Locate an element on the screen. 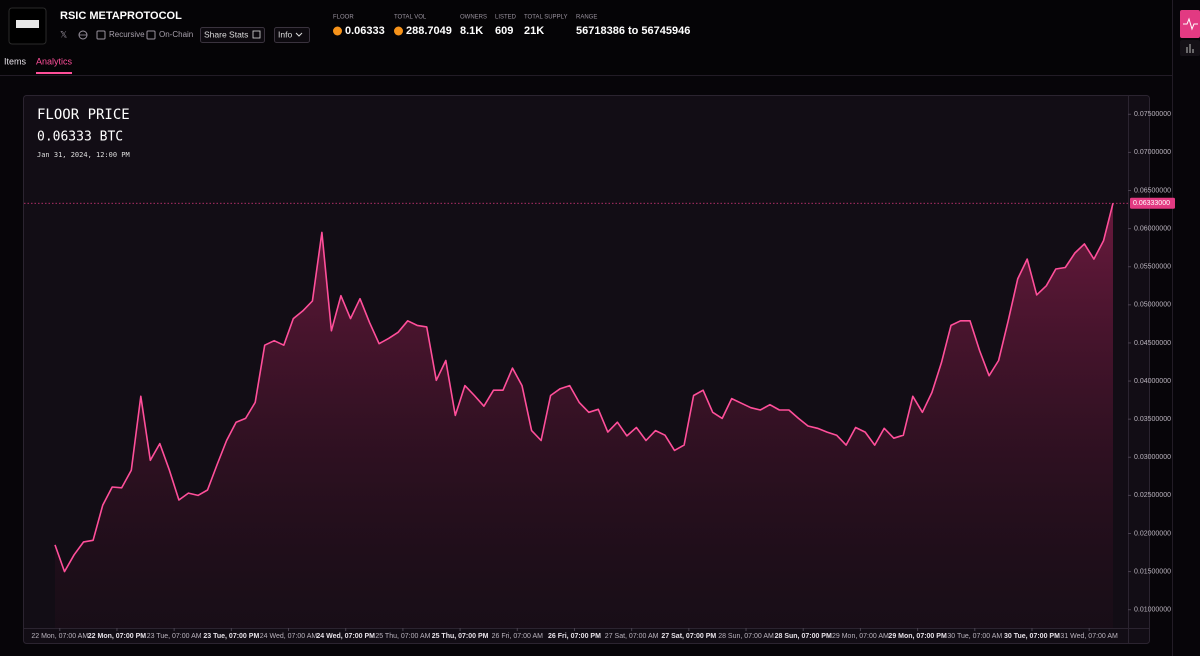 Image resolution: width=1200 pixels, height=656 pixels. header-bar is located at coordinates (586, 37).